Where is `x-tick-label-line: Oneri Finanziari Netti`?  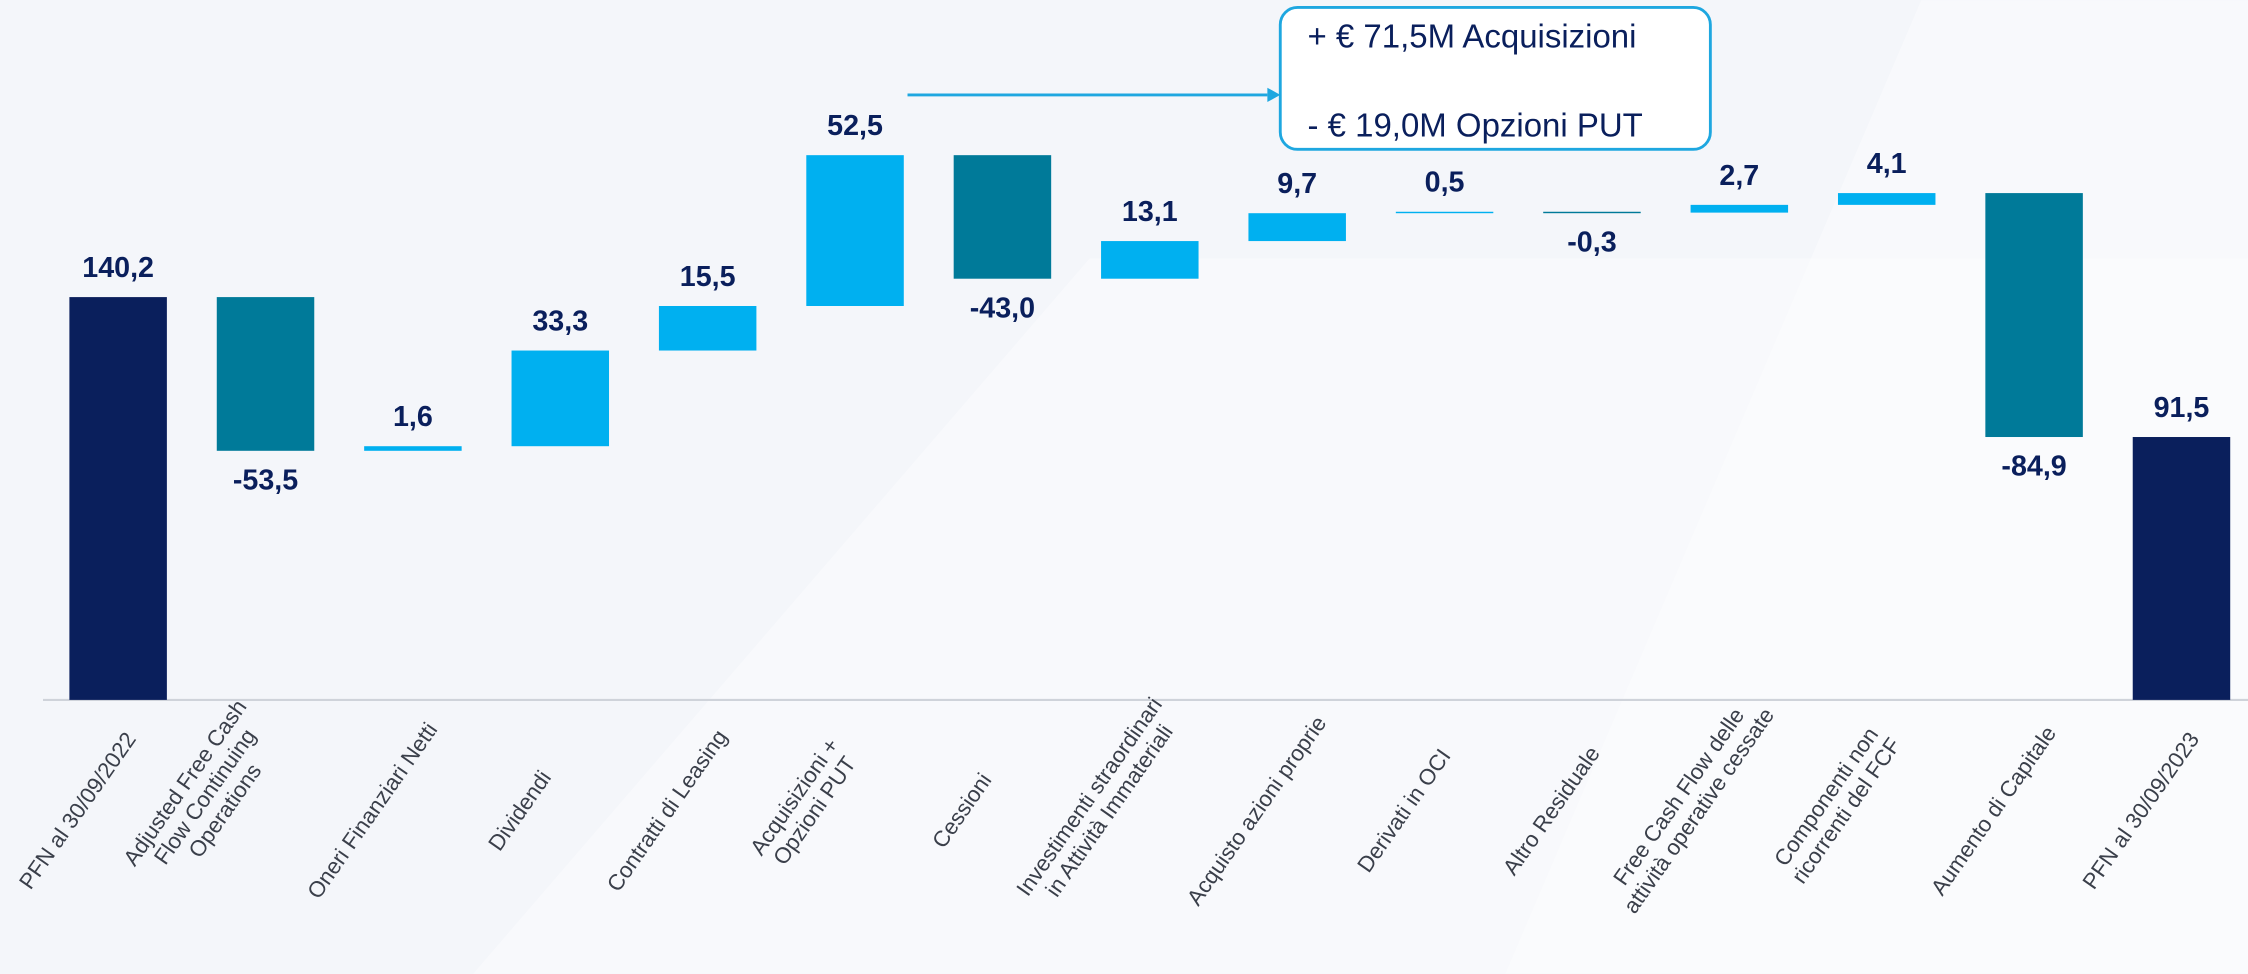
x-tick-label-line: Oneri Finanziari Netti is located at coordinates (372, 810).